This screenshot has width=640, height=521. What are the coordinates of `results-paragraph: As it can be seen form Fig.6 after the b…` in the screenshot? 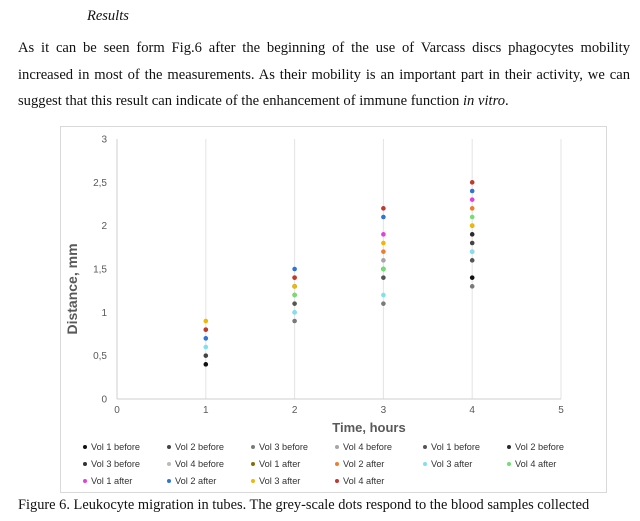 It's located at (324, 75).